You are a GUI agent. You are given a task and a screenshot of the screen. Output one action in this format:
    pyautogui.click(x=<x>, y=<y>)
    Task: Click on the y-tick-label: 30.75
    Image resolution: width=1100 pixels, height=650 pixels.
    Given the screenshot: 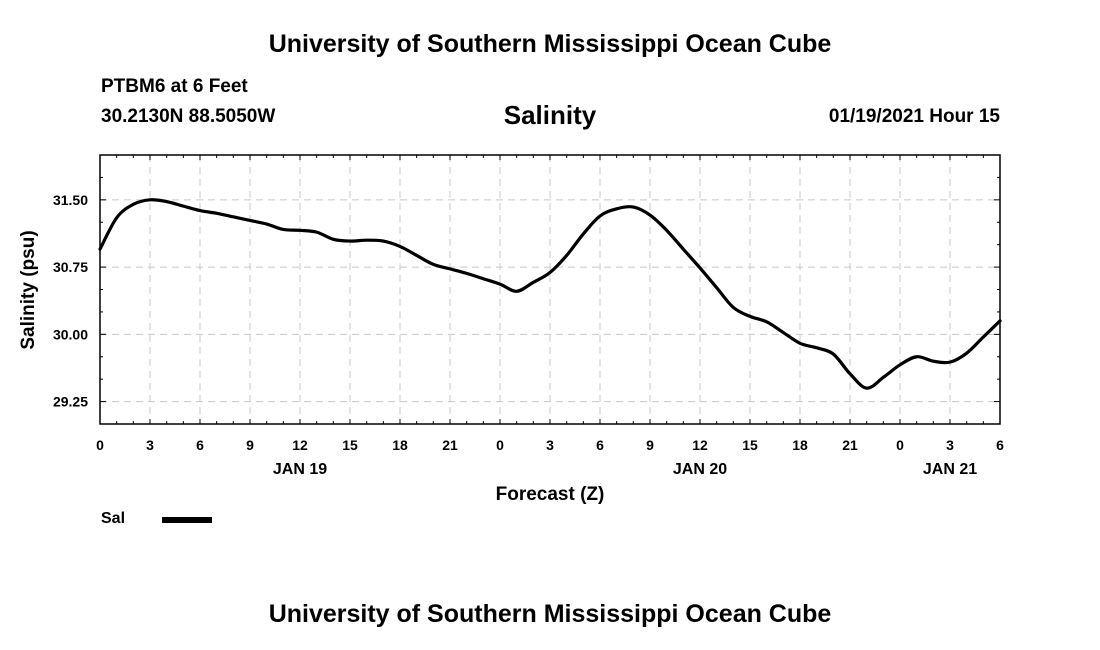 What is the action you would take?
    pyautogui.click(x=70, y=267)
    